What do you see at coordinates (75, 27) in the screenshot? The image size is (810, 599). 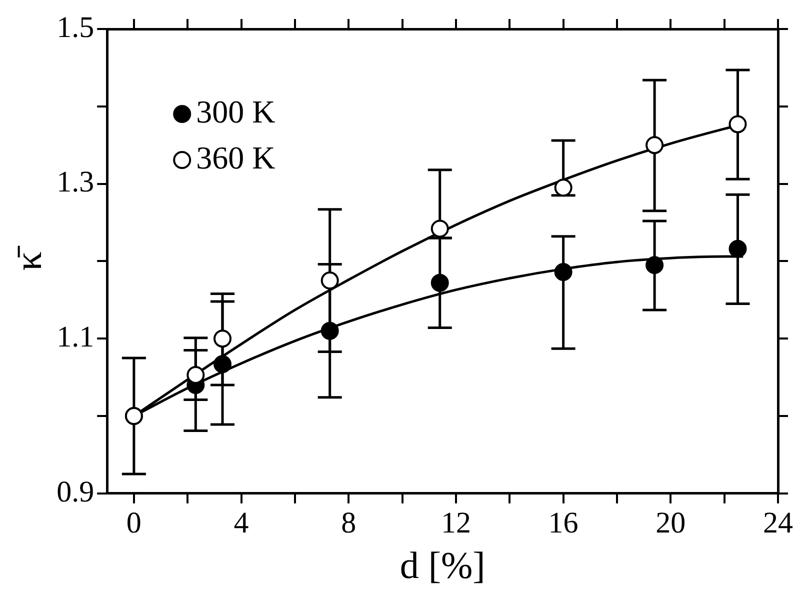 I see `y-tick-label: 1.5` at bounding box center [75, 27].